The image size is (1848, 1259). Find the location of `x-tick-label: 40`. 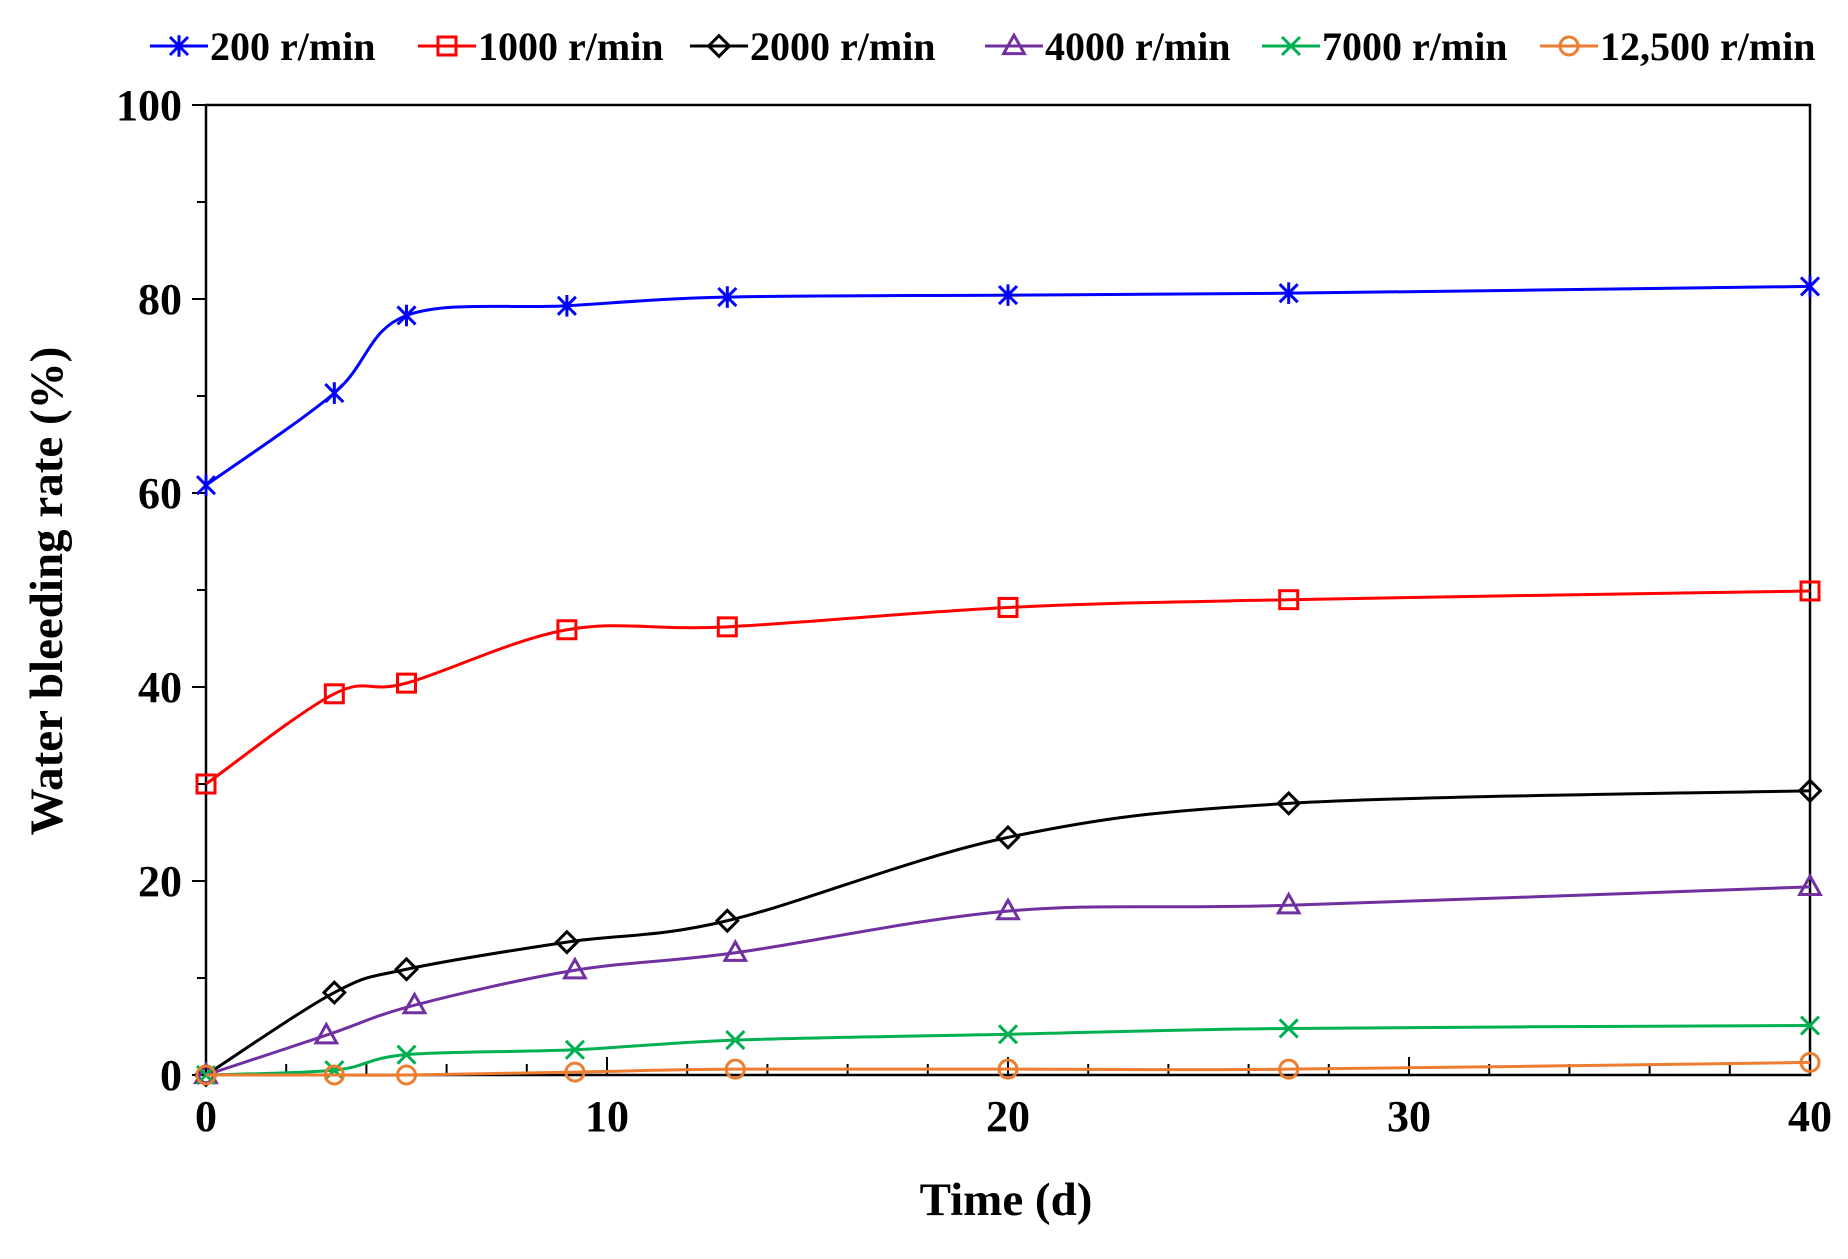

x-tick-label: 40 is located at coordinates (1810, 1116).